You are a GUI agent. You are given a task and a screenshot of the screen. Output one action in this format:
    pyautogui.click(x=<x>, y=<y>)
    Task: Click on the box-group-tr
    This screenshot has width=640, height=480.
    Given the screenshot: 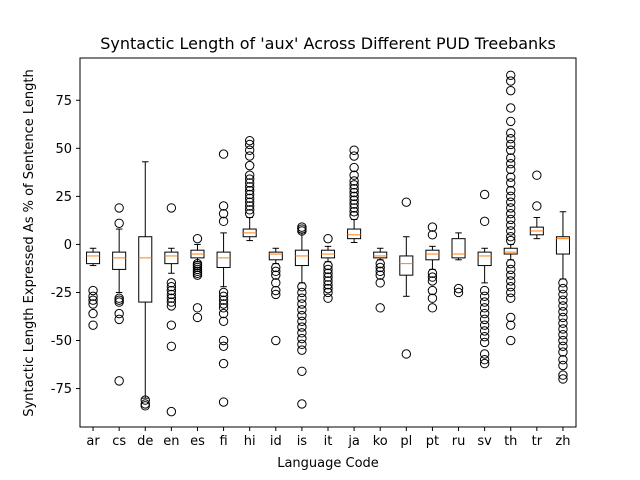 What is the action you would take?
    pyautogui.click(x=536, y=205)
    